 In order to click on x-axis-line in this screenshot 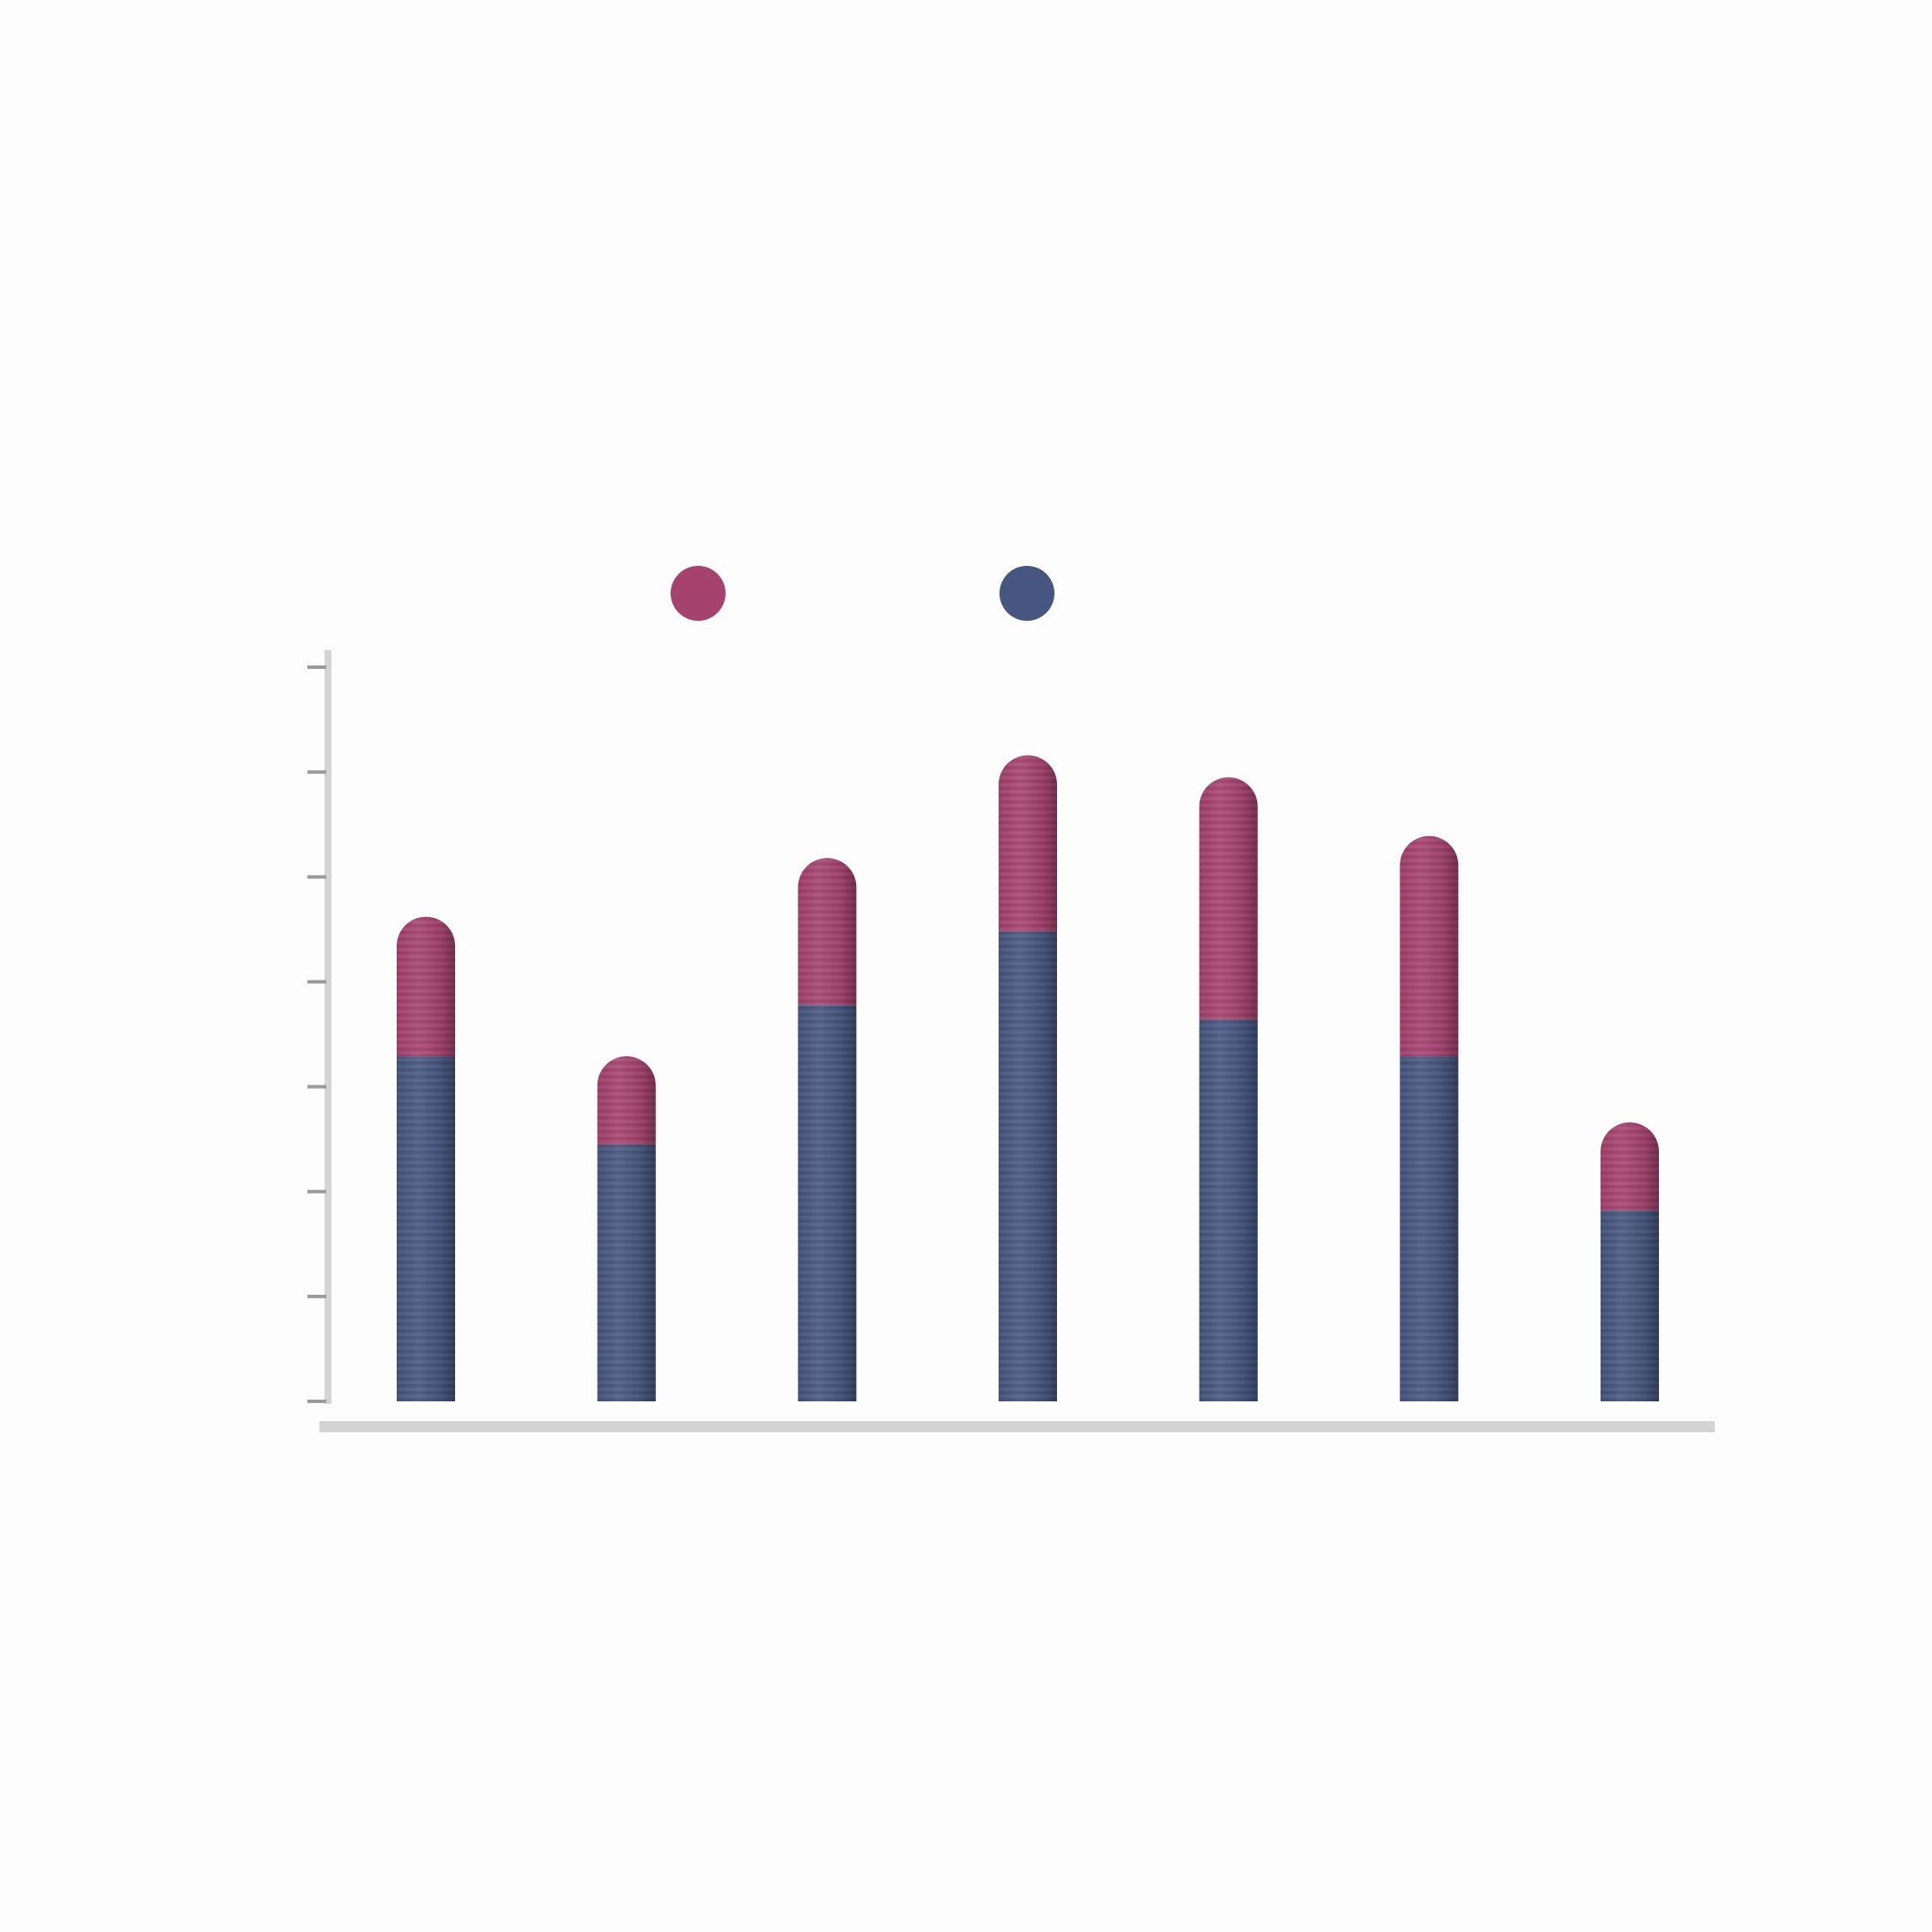, I will do `click(1017, 1426)`.